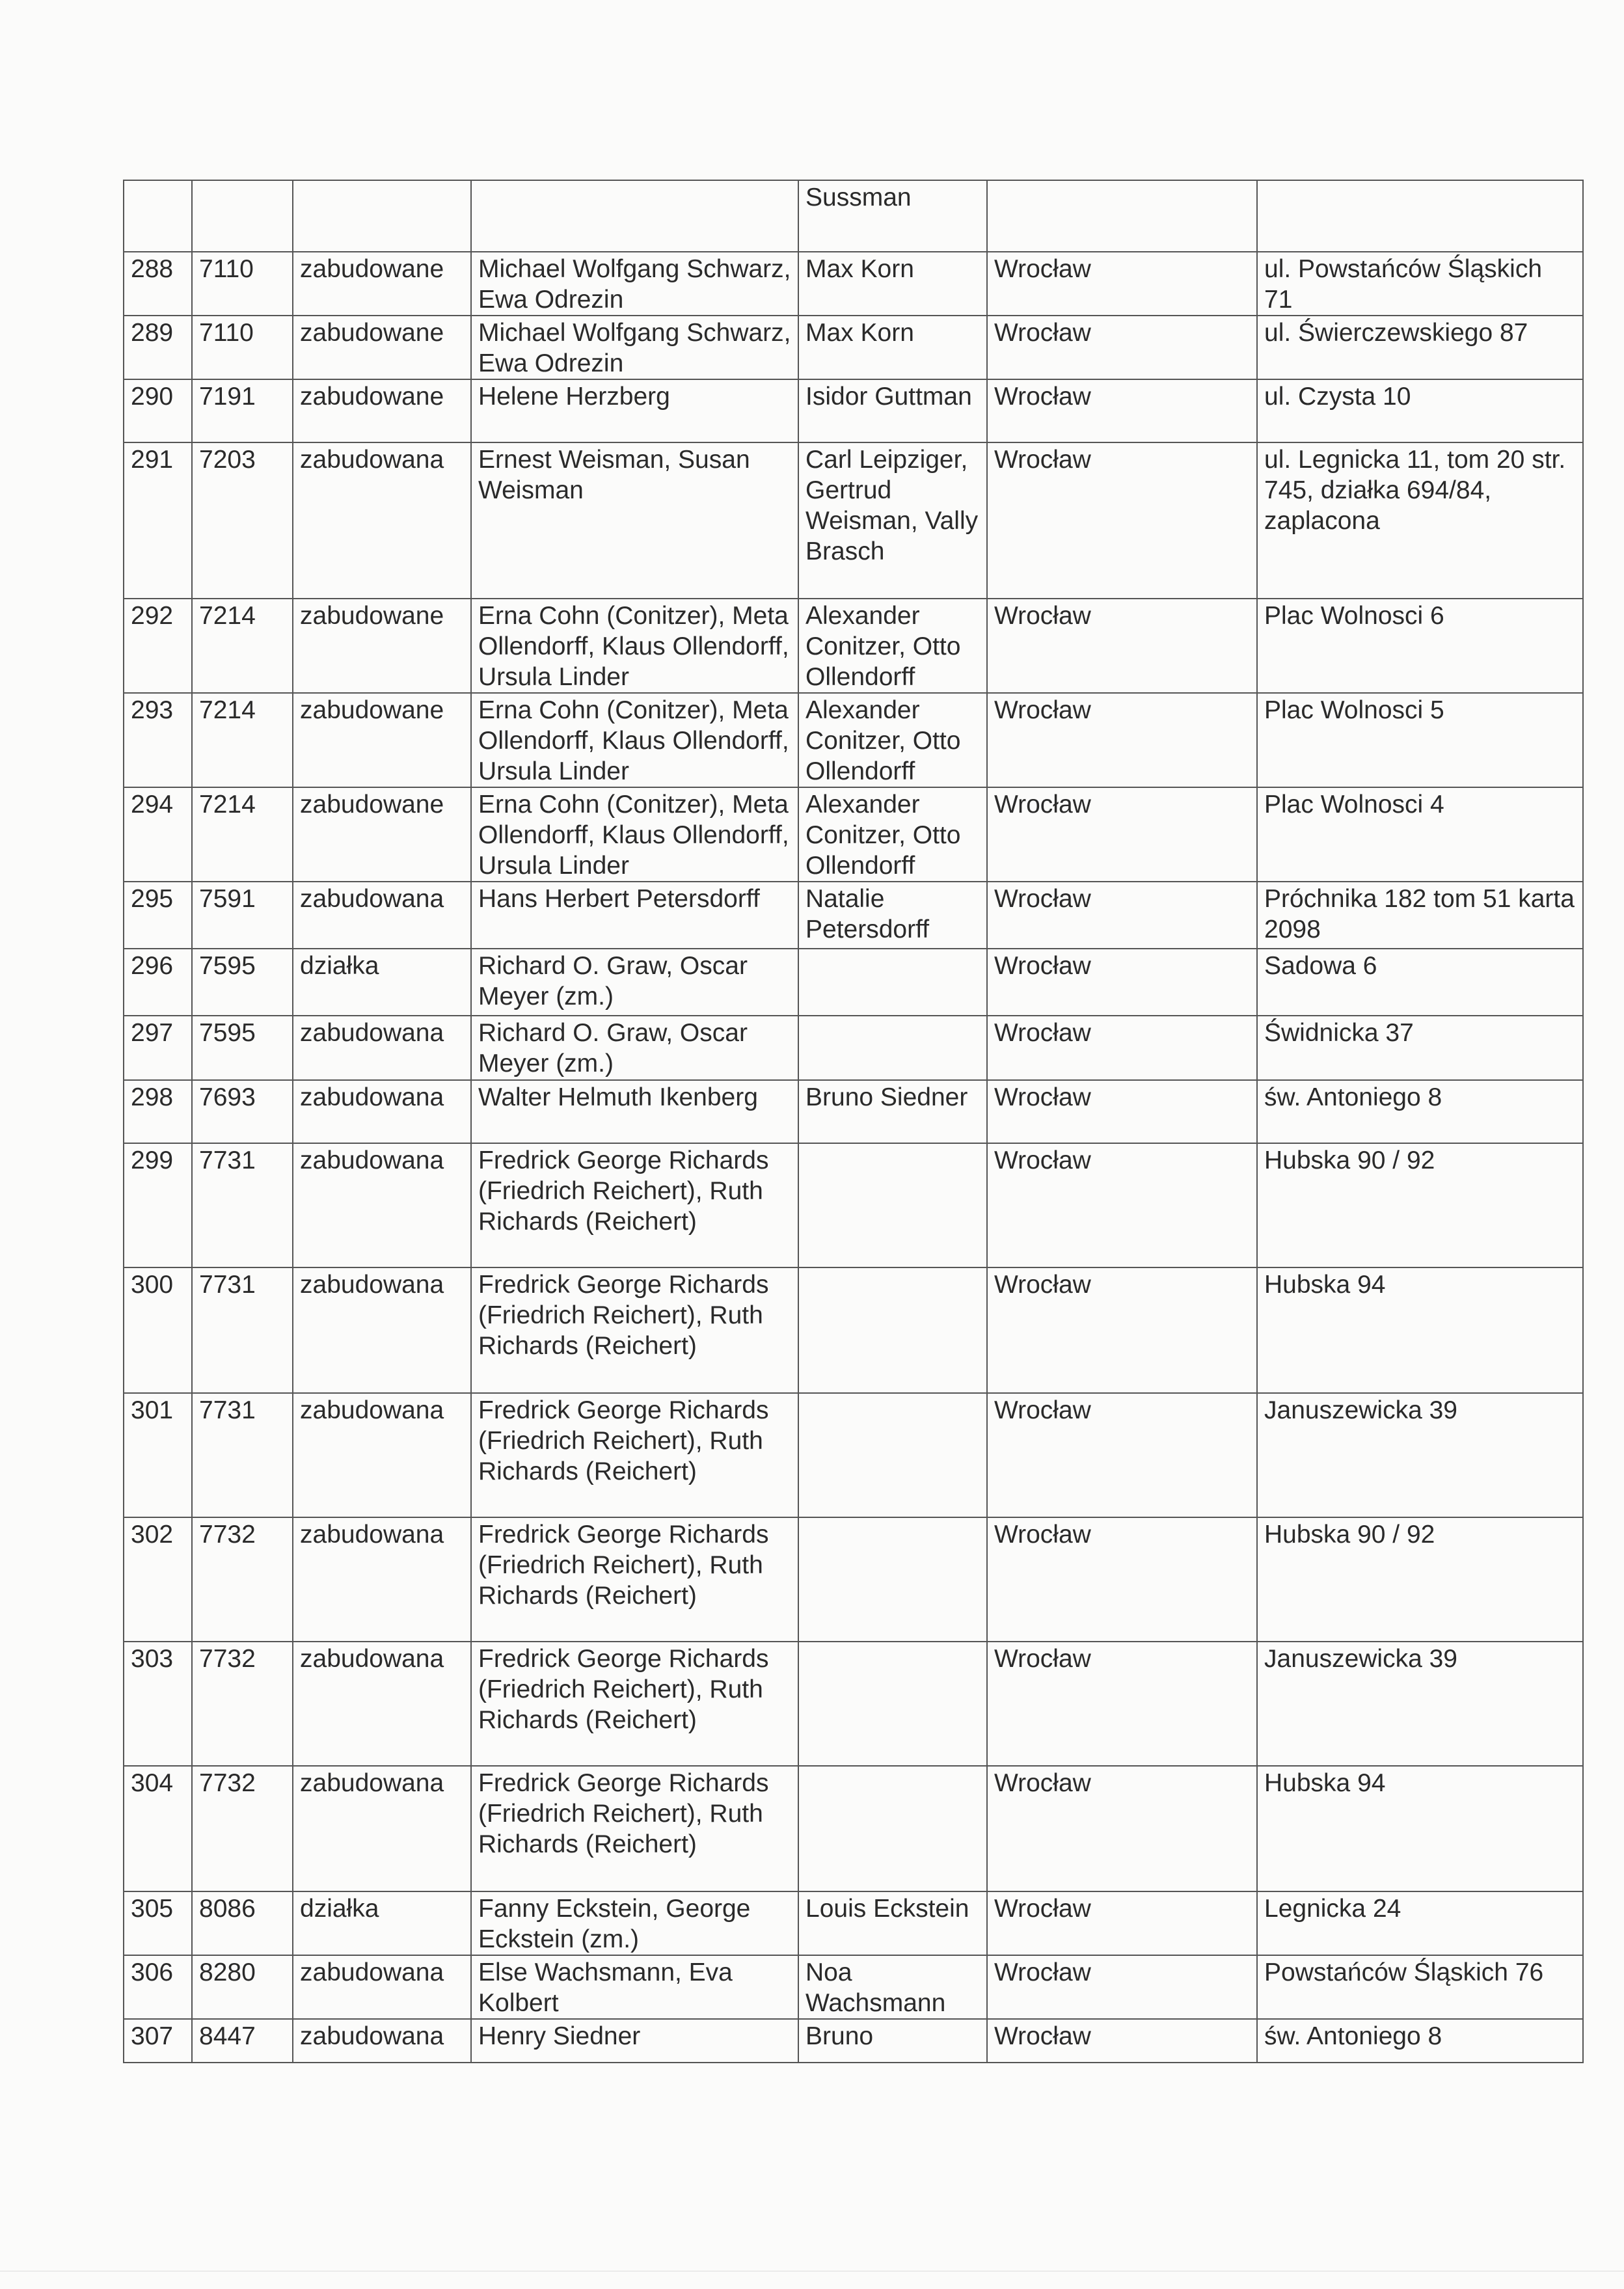 This screenshot has height=2289, width=1624. I want to click on cell-address: Legnicka 24, so click(1420, 1923).